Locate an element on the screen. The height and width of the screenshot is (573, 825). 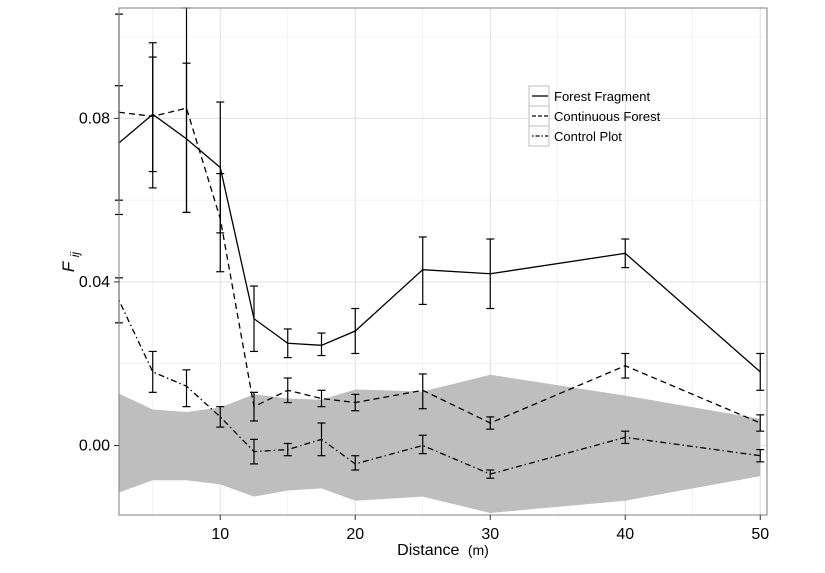
legend-item: Continuous Forest is located at coordinates (594, 116).